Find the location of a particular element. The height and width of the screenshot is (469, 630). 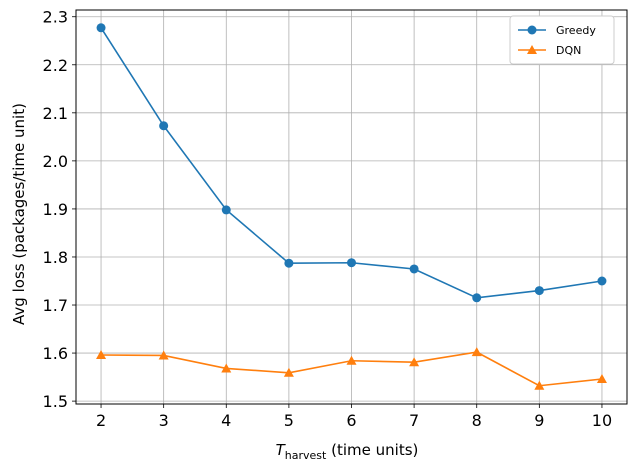

legend-marker-dqn is located at coordinates (532, 49).